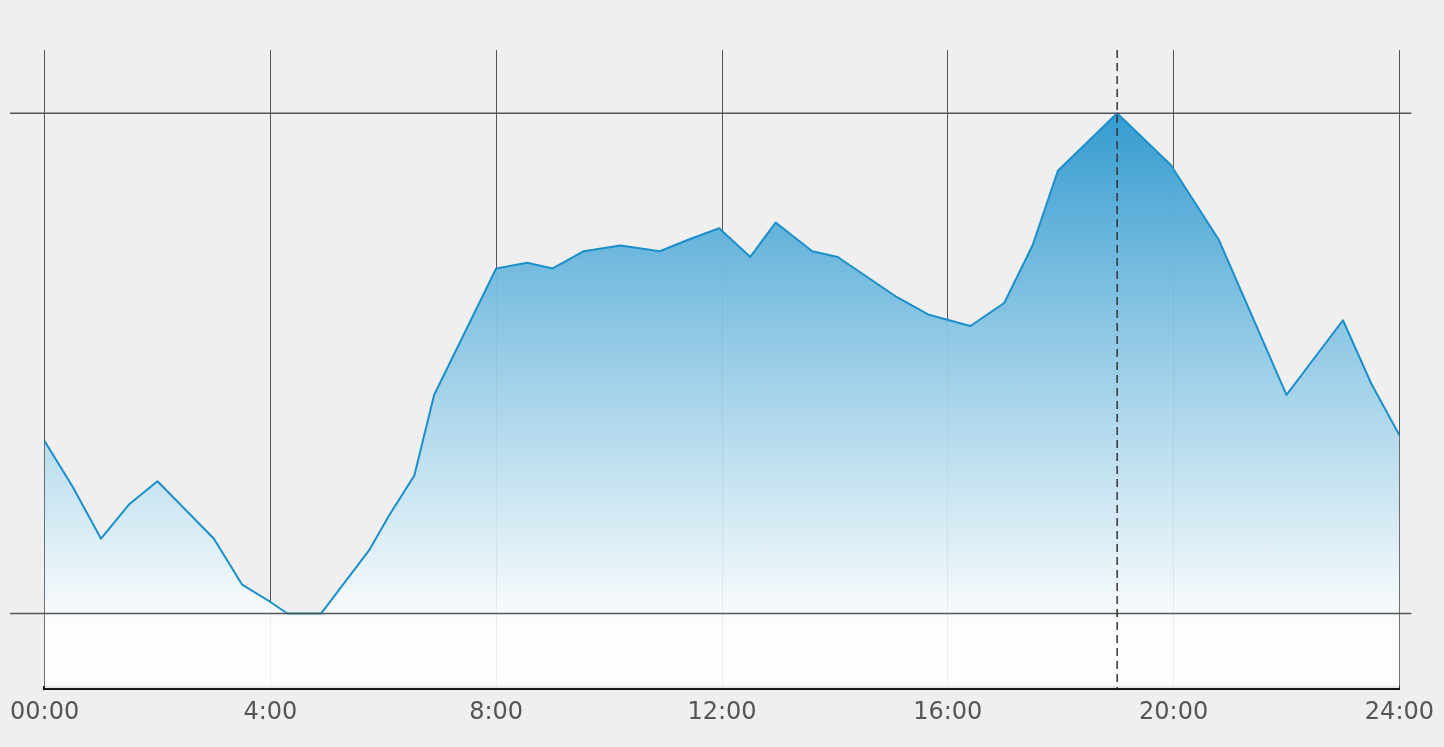 The width and height of the screenshot is (1444, 747). What do you see at coordinates (722, 710) in the screenshot?
I see `x-tick-label: 12:00` at bounding box center [722, 710].